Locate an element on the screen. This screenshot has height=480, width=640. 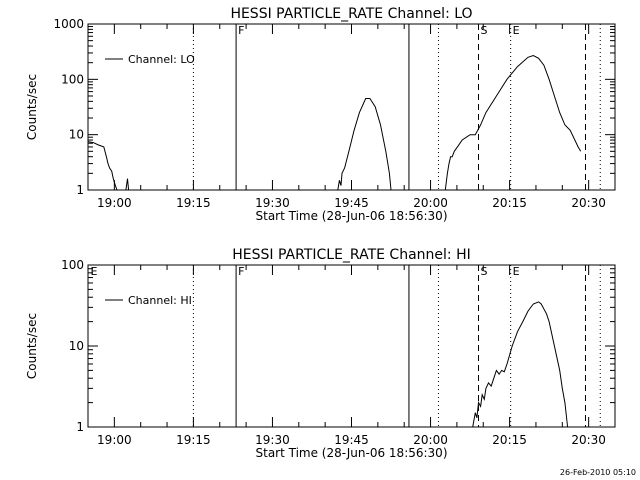
chart-title: HESSI PARTICLE_RATE Channel: LO is located at coordinates (351, 14).